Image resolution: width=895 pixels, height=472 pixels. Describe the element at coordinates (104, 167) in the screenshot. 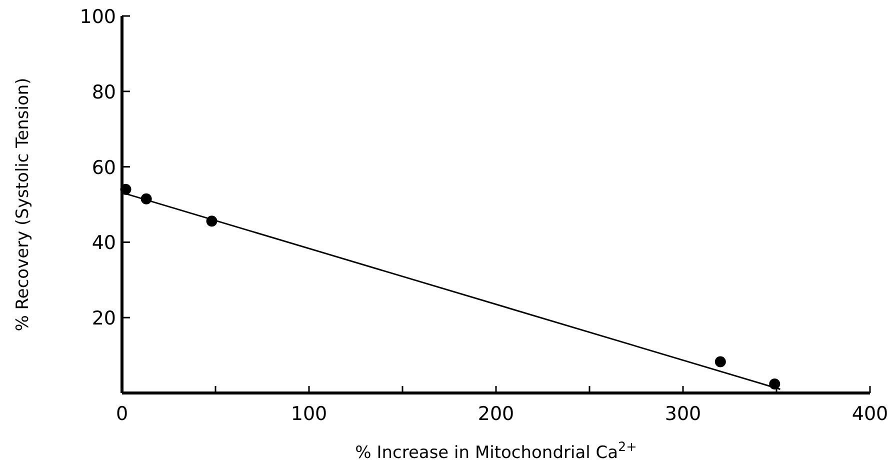

I see `y-tick-label: 60` at that location.